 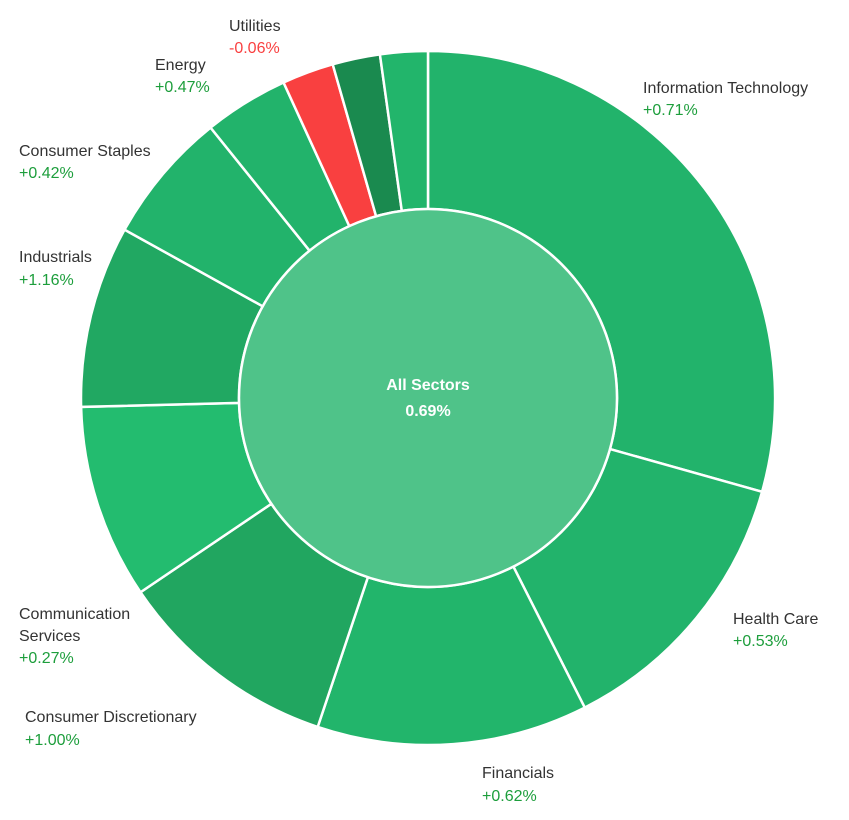 What do you see at coordinates (55, 257) in the screenshot?
I see `label-name-industrials: Industrials` at bounding box center [55, 257].